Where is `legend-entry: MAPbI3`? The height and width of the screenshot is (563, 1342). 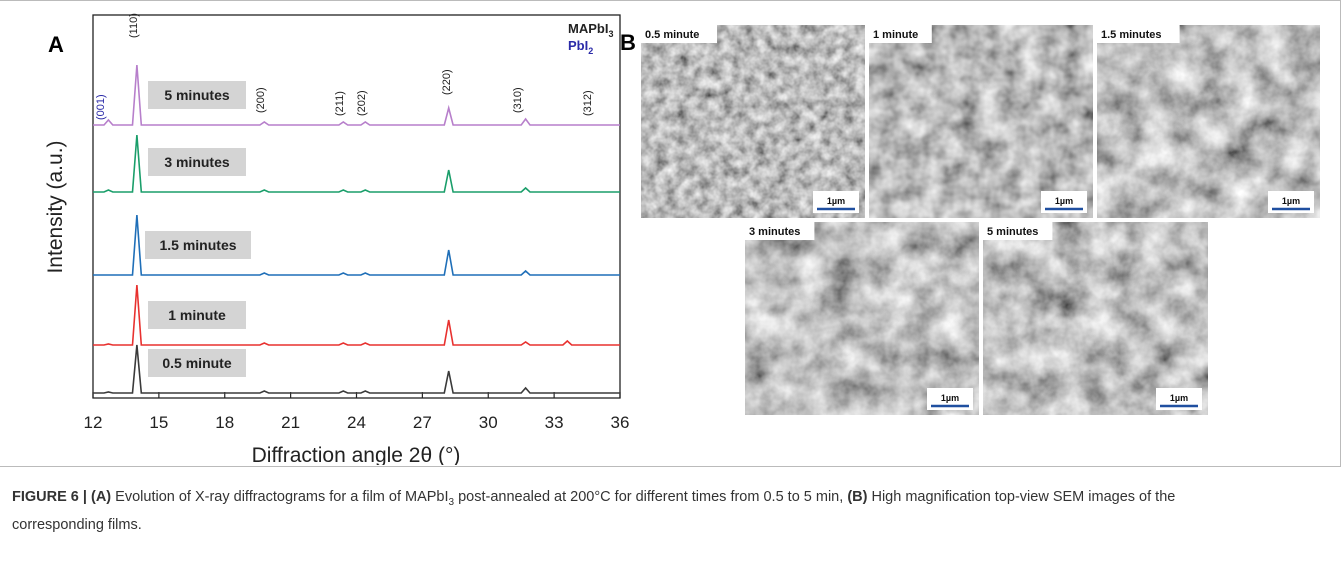 legend-entry: MAPbI3 is located at coordinates (590, 30).